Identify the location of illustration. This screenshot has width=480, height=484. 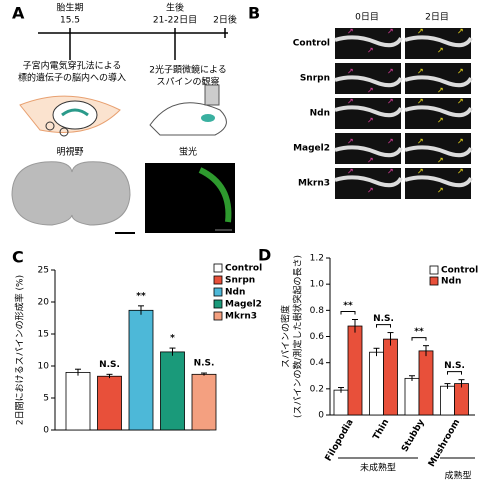
(123, 110).